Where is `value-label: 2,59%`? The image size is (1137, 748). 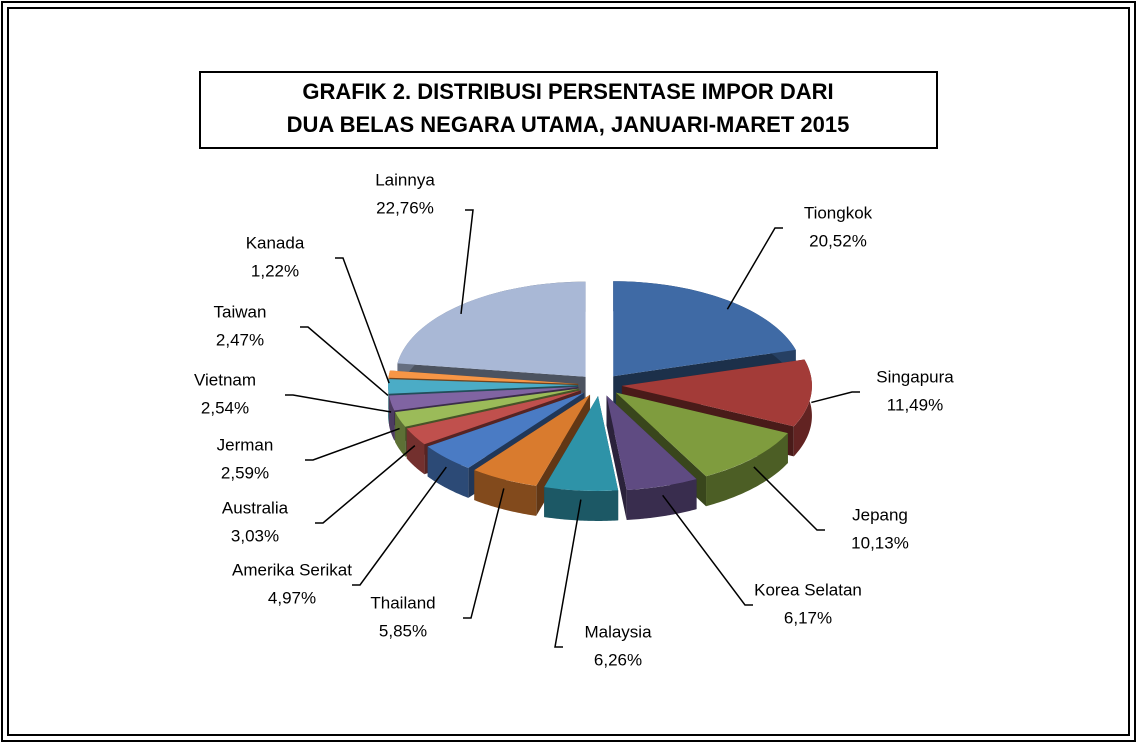
value-label: 2,59% is located at coordinates (245, 472).